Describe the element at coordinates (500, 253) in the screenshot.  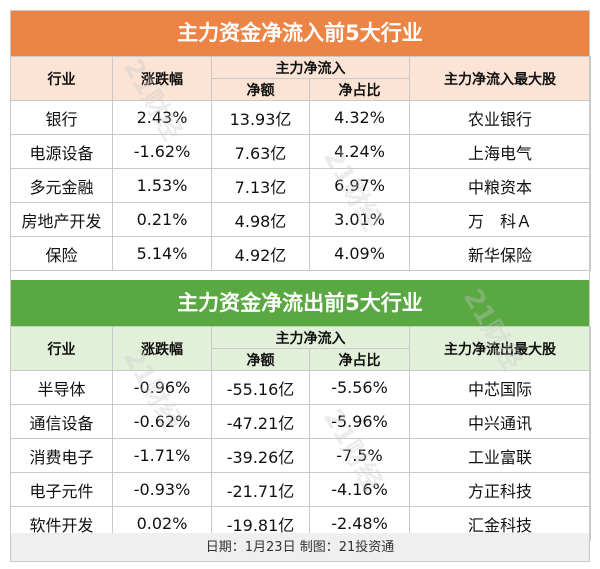
I see `stock-cell: 新华保险` at that location.